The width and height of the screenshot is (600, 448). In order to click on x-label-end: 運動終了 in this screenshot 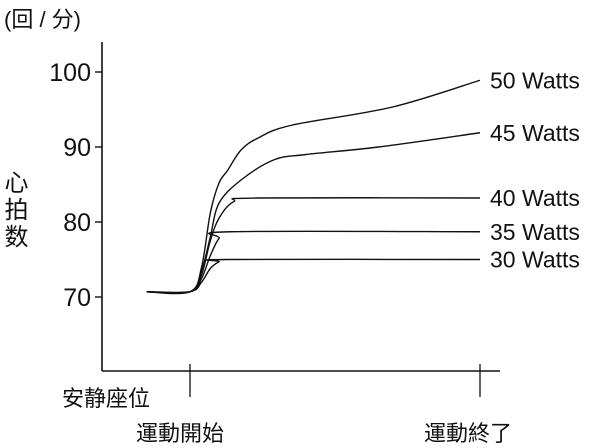, I will do `click(468, 433)`.